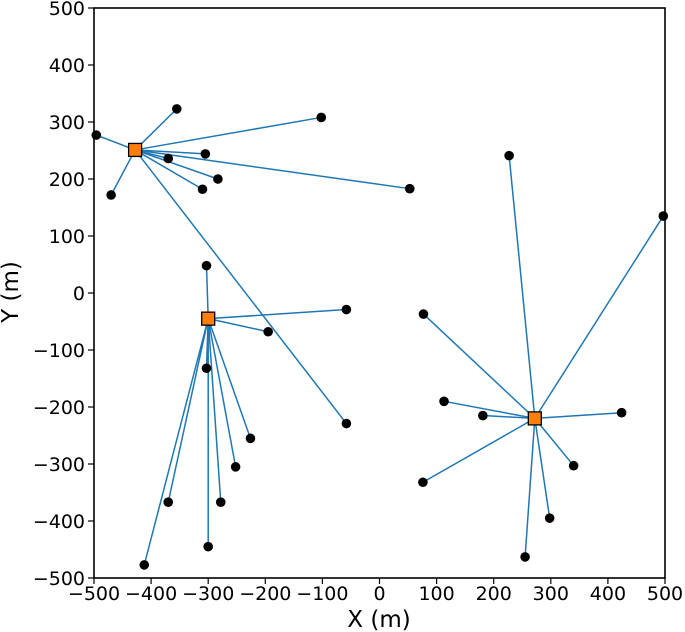 This screenshot has height=632, width=685. What do you see at coordinates (208, 594) in the screenshot?
I see `x-tick-label: −300` at bounding box center [208, 594].